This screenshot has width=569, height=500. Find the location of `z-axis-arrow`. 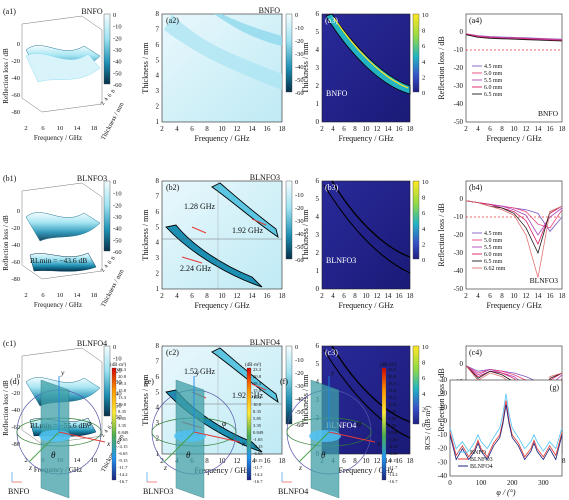

z-axis-arrow is located at coordinates (44, 447).